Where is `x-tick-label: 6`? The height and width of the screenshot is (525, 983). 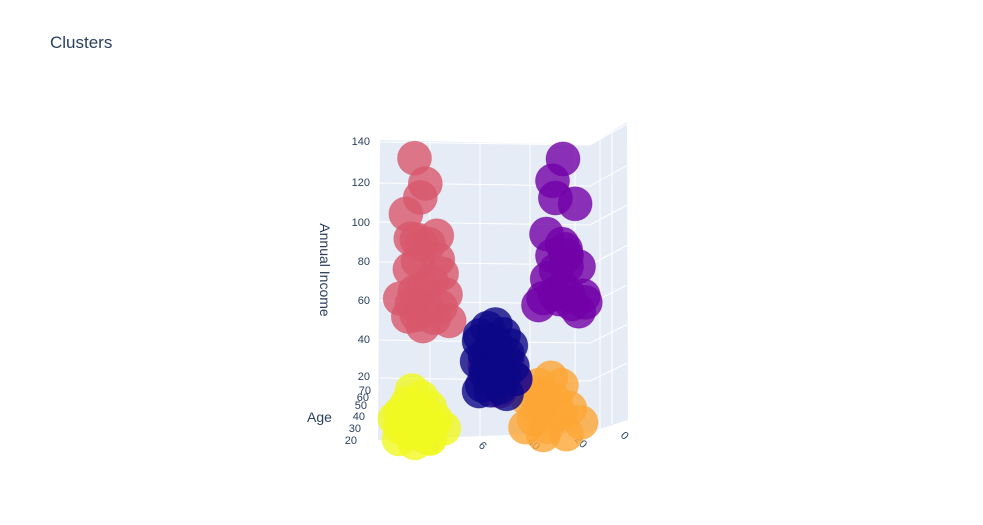 x-tick-label: 6 is located at coordinates (482, 446).